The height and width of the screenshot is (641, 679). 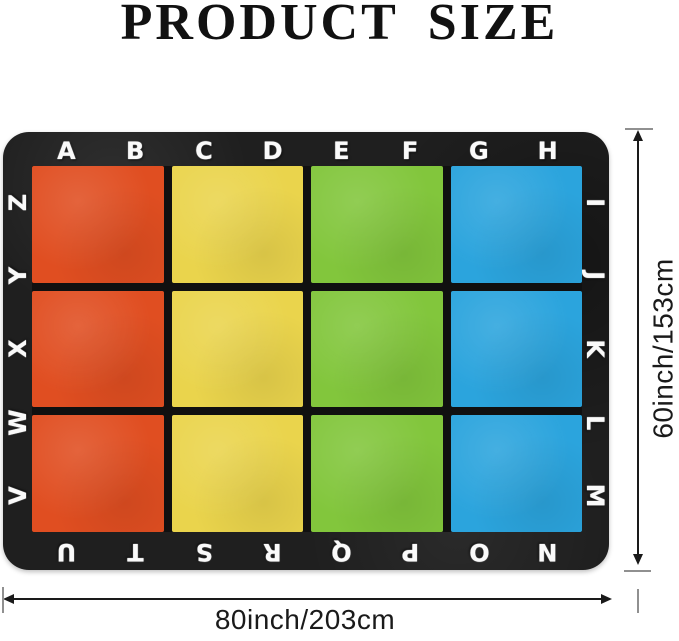 What do you see at coordinates (339, 25) in the screenshot?
I see `page-title: PRODUCT SIZE` at bounding box center [339, 25].